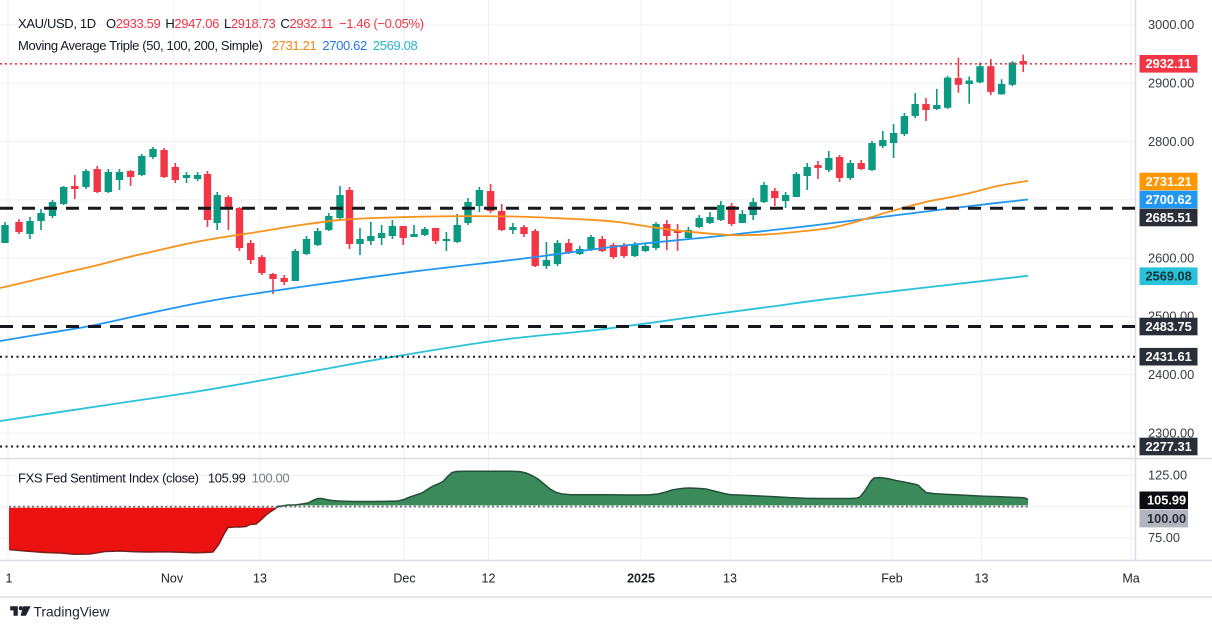 Image resolution: width=1212 pixels, height=630 pixels. I want to click on svg-text: Nov, so click(172, 579).